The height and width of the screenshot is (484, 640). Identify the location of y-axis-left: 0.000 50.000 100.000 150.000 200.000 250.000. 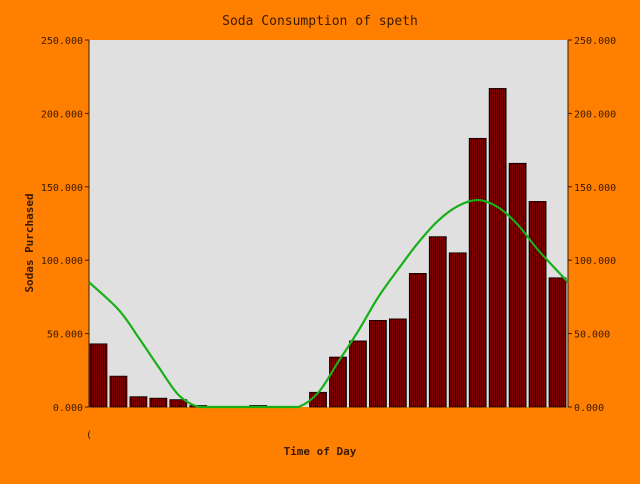
(65, 225).